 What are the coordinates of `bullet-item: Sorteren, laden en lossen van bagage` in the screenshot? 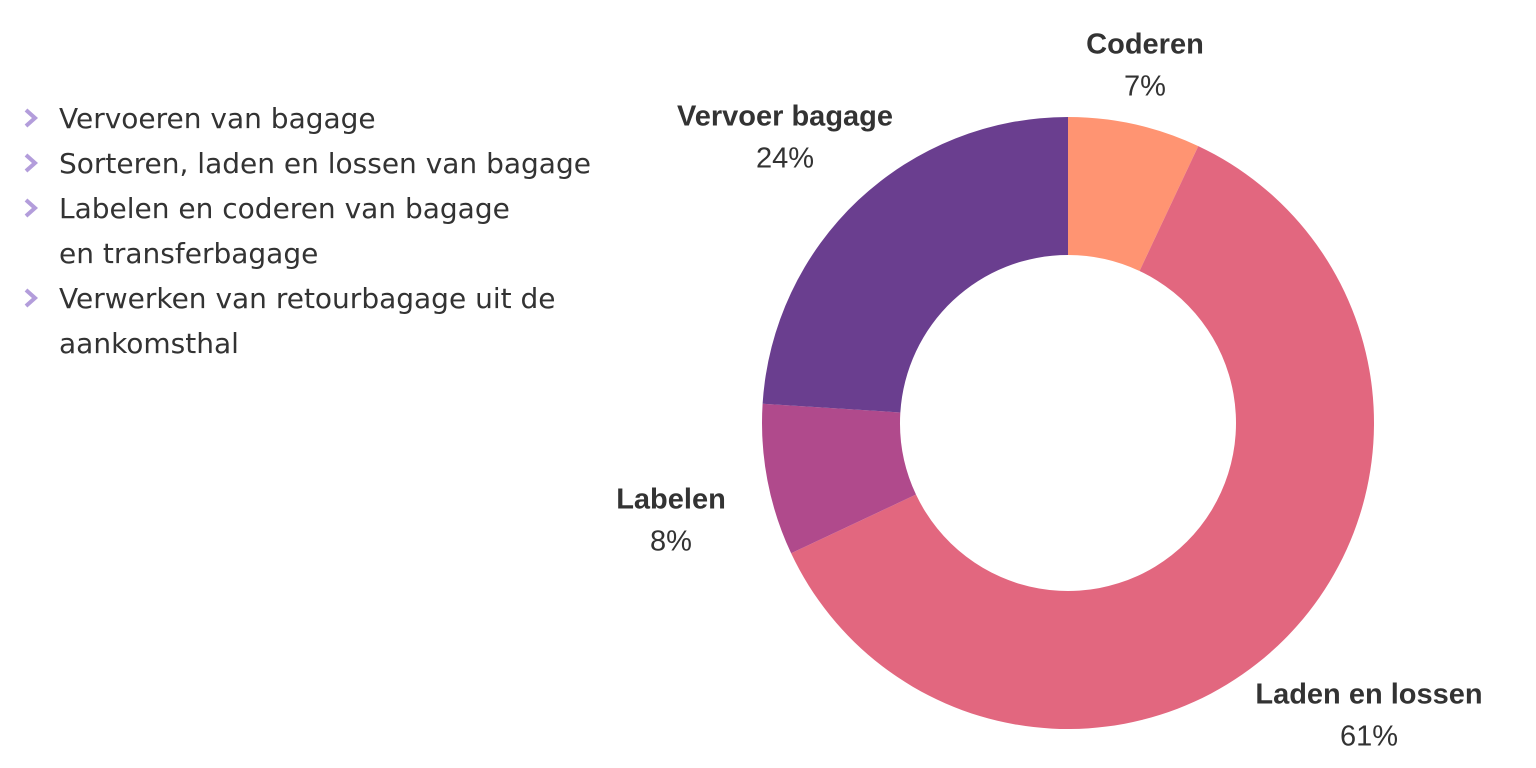 It's located at (322, 163).